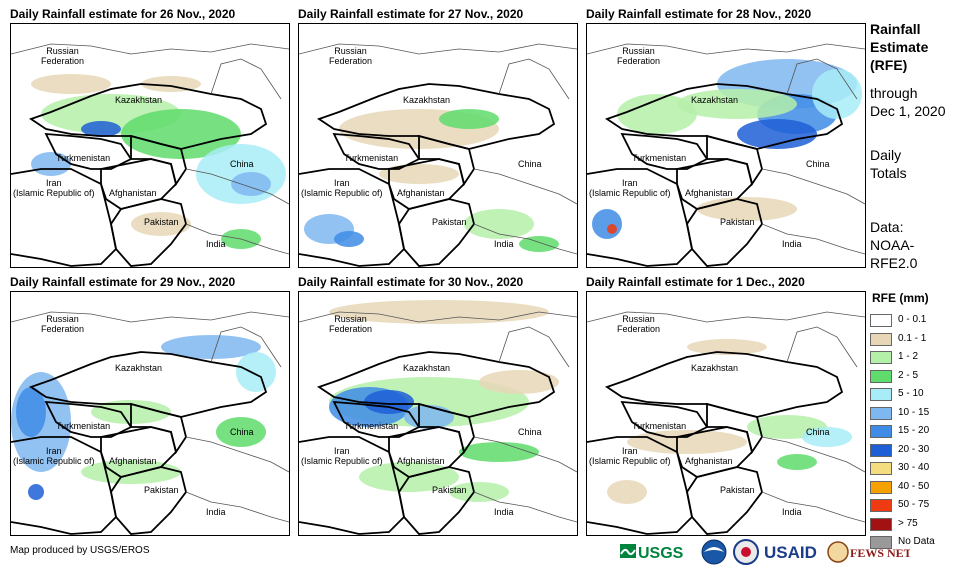  Describe the element at coordinates (900, 298) in the screenshot. I see `legend-title: RFE (mm)` at that location.